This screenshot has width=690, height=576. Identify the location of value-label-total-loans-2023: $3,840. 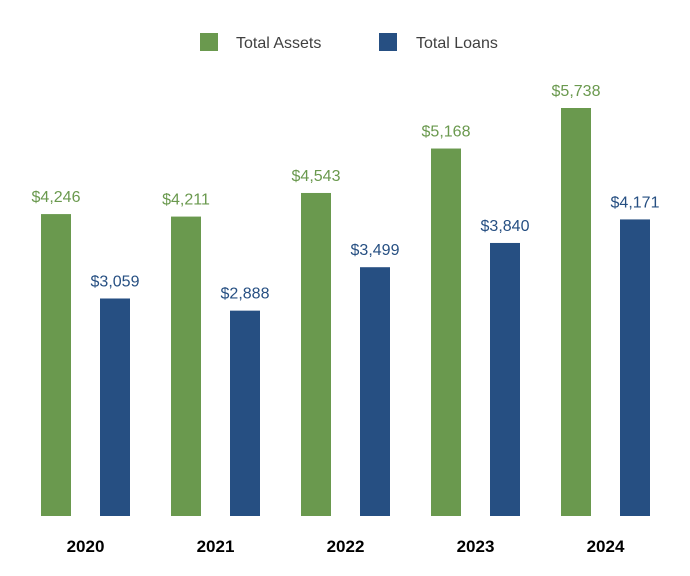
(505, 226).